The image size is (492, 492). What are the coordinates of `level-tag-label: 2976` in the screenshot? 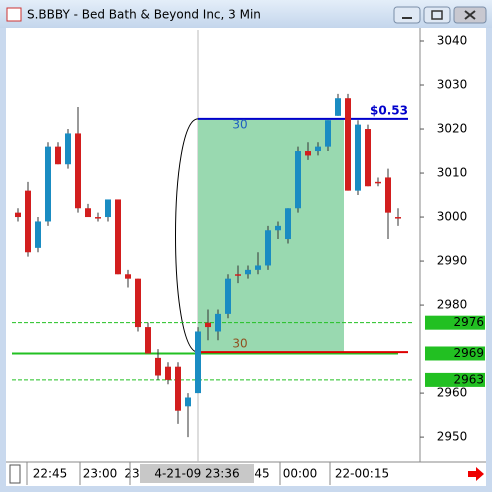 It's located at (468, 322).